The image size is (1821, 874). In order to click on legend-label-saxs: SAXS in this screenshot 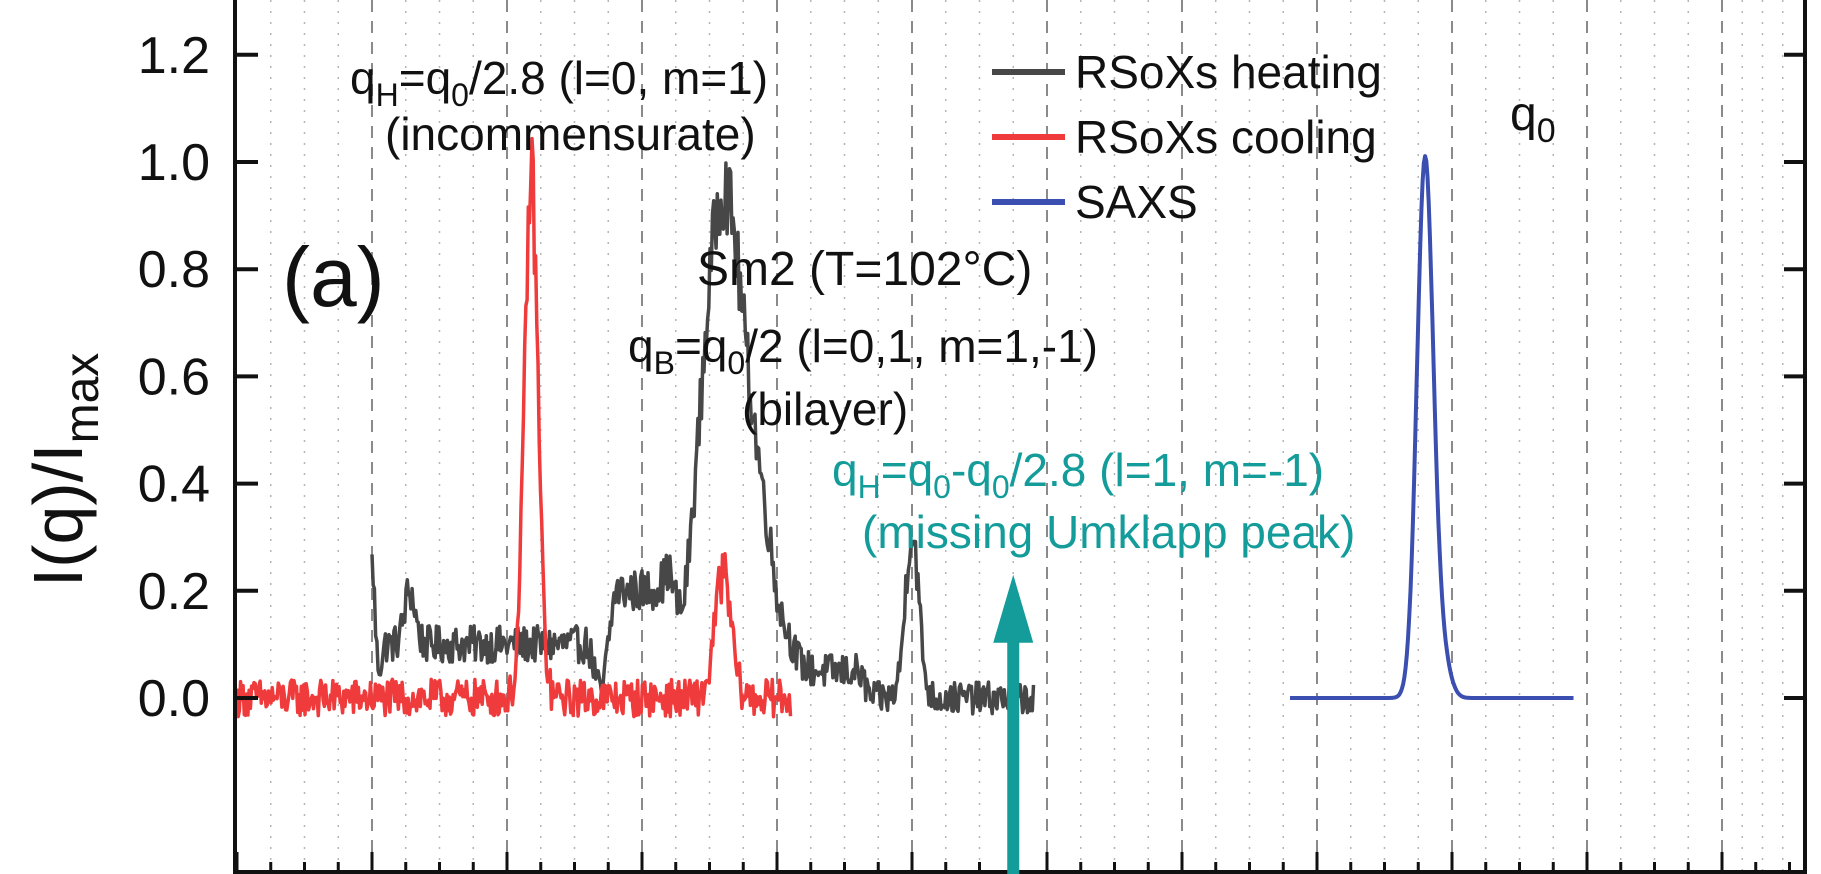, I will do `click(1136, 202)`.